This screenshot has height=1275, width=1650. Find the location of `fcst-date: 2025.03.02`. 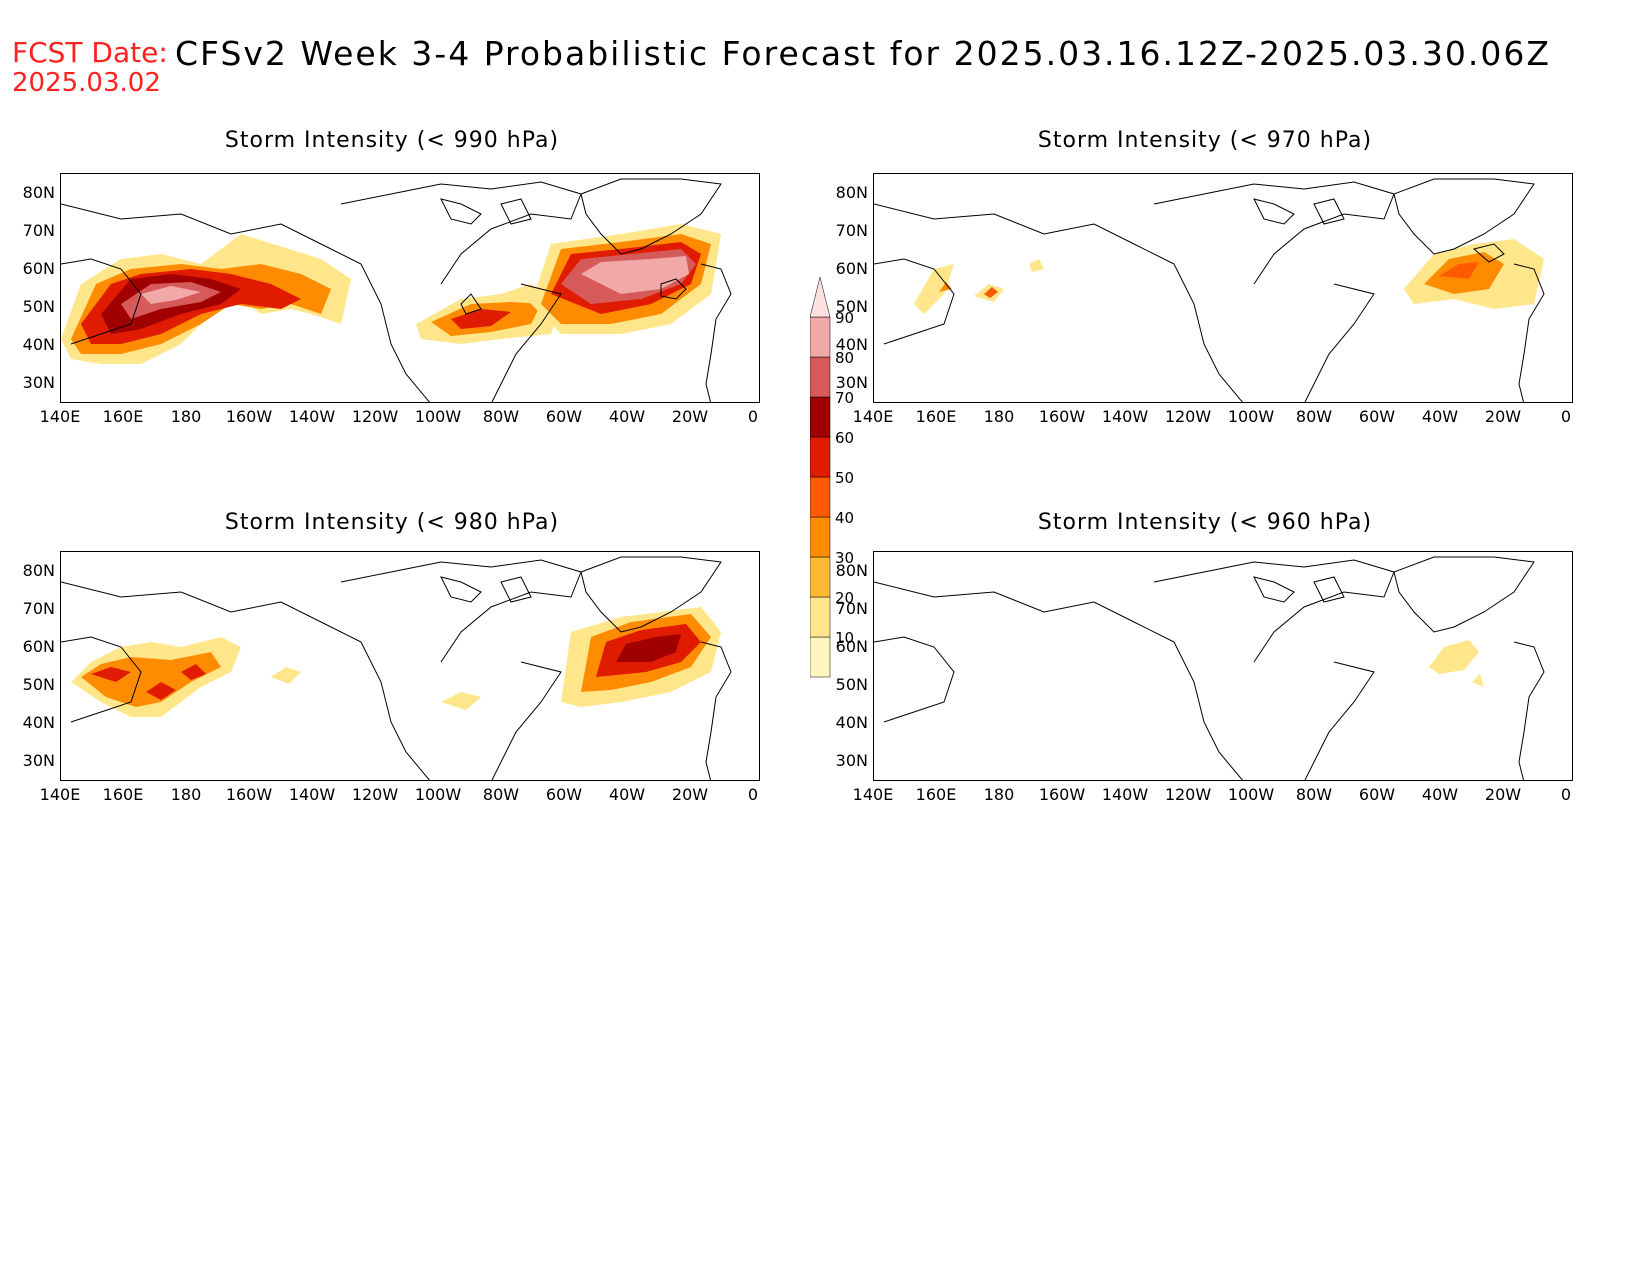

fcst-date: 2025.03.02 is located at coordinates (86, 83).